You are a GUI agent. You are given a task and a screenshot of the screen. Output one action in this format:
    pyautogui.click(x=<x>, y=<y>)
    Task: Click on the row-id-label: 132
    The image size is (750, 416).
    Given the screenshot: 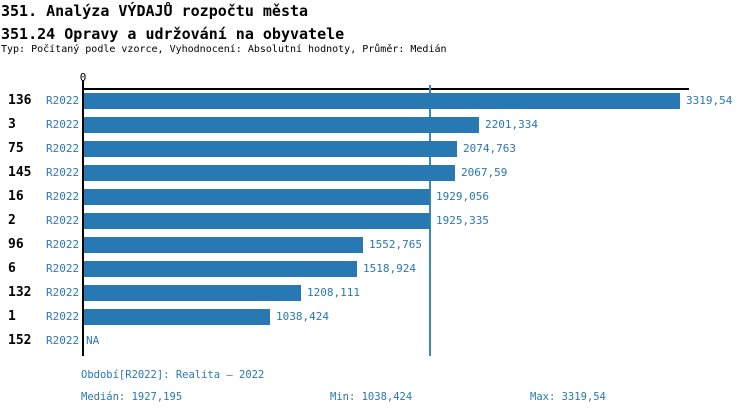 What is the action you would take?
    pyautogui.click(x=20, y=292)
    